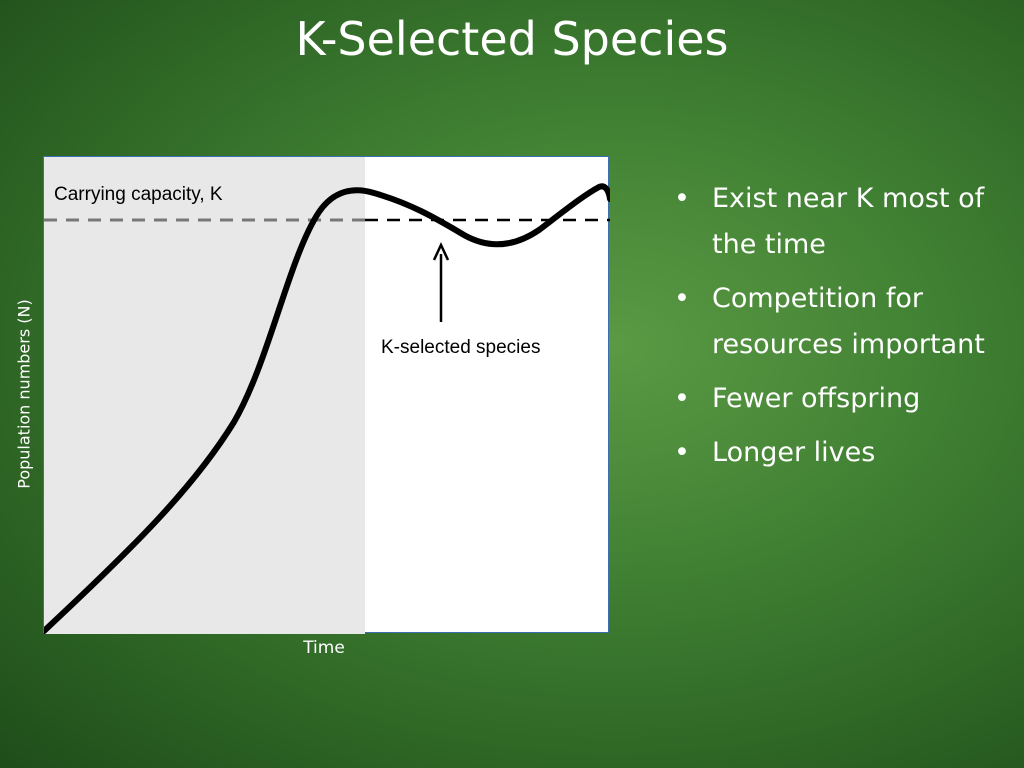 This screenshot has width=1024, height=768. Describe the element at coordinates (324, 648) in the screenshot. I see `x-axis-label: Time` at that location.